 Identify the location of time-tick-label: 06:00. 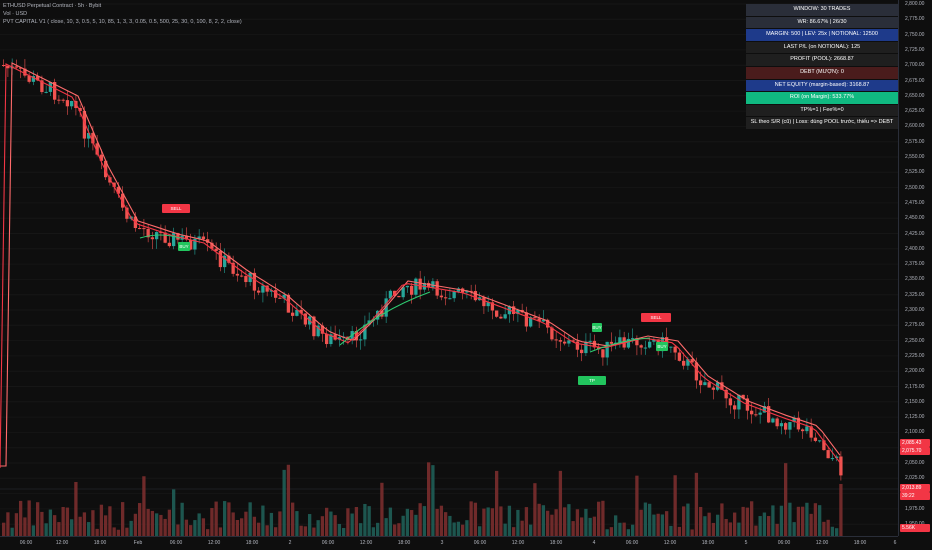
(784, 543).